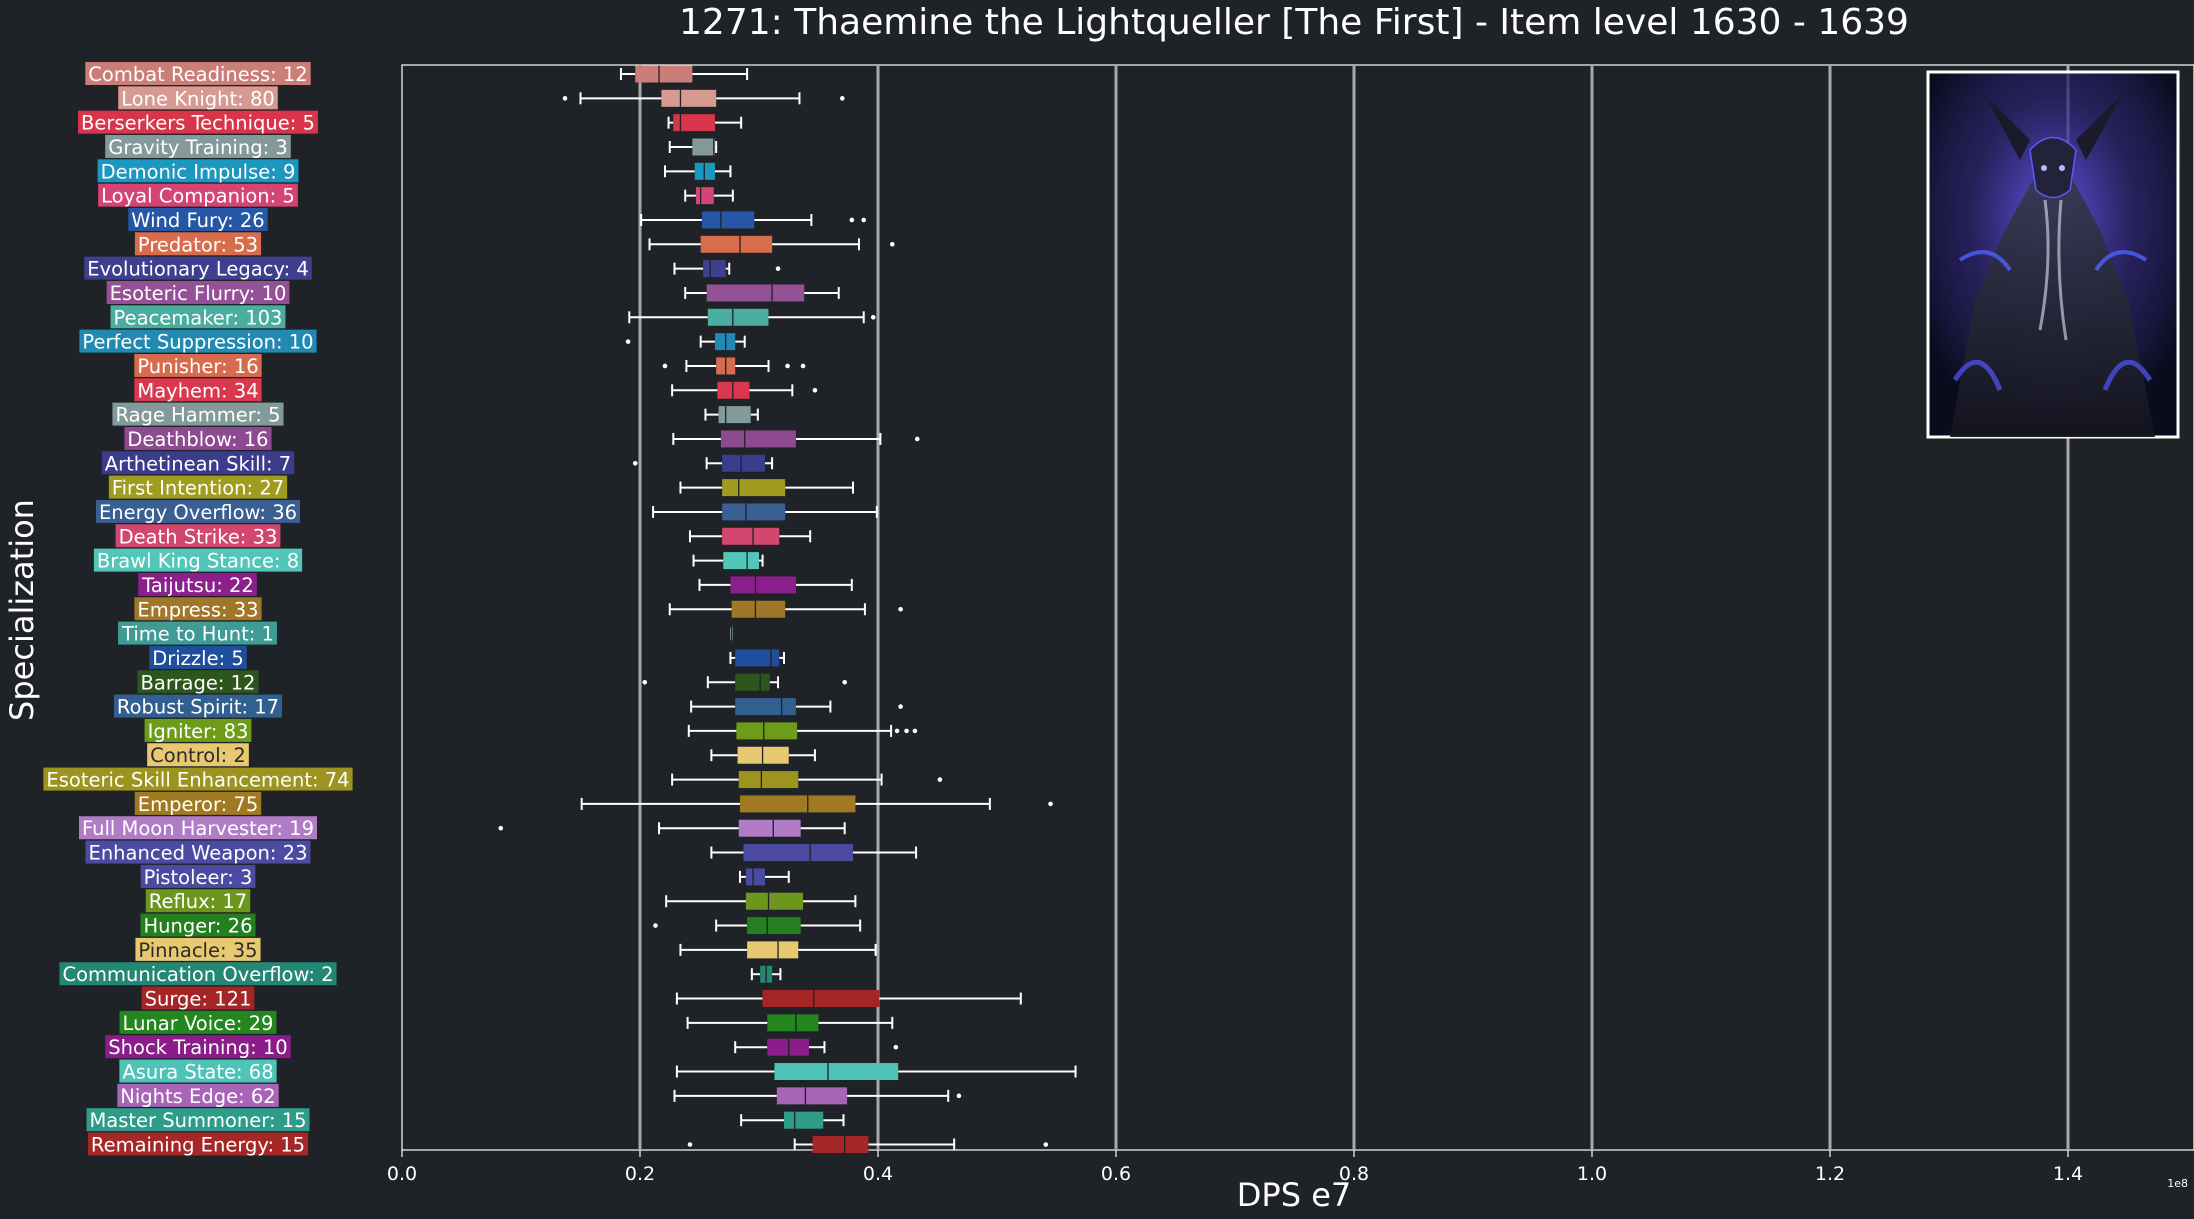 The image size is (2194, 1219). I want to click on specialization-label: Nights Edge: 62, so click(198, 1095).